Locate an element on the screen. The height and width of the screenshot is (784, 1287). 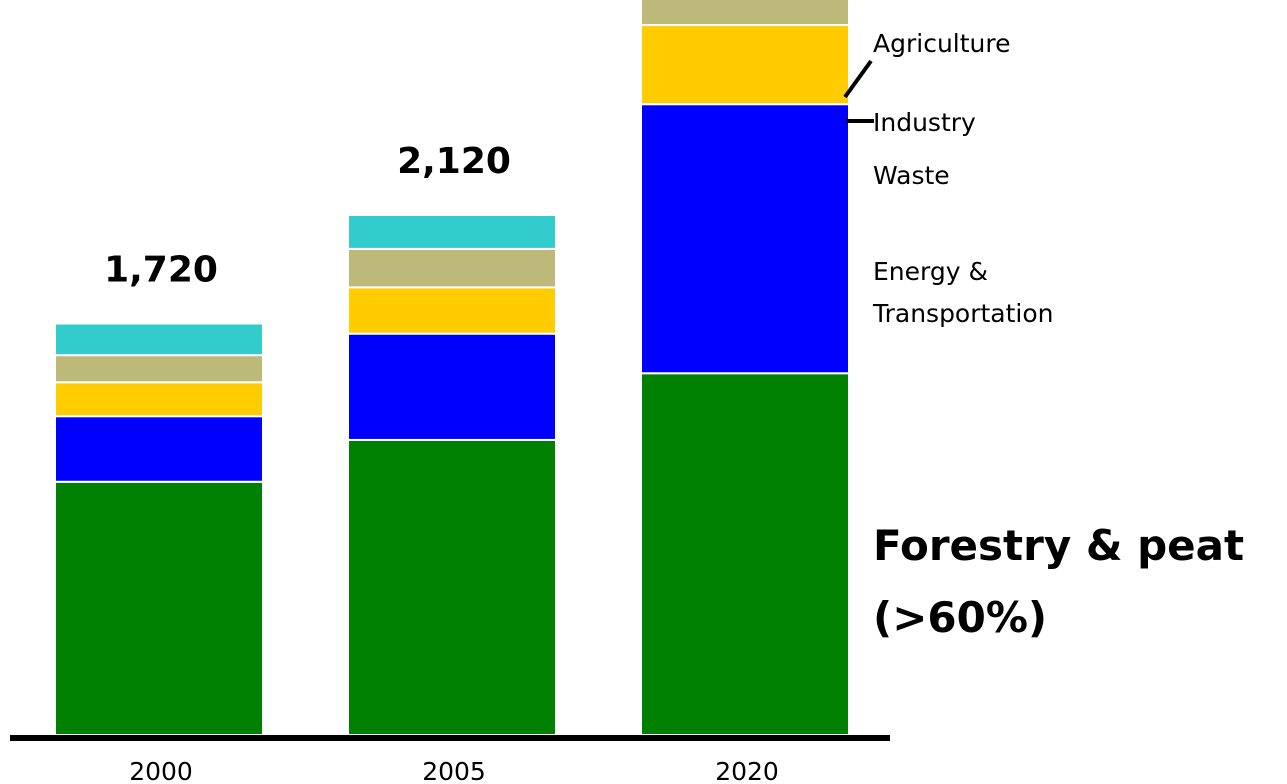
legend-energy-line1: Energy & is located at coordinates (930, 271).